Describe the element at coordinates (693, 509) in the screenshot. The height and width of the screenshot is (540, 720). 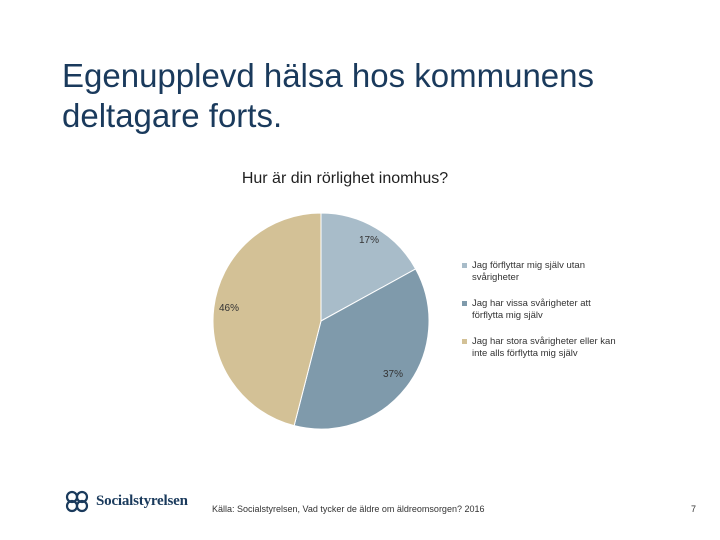
I see `page-number: 7` at that location.